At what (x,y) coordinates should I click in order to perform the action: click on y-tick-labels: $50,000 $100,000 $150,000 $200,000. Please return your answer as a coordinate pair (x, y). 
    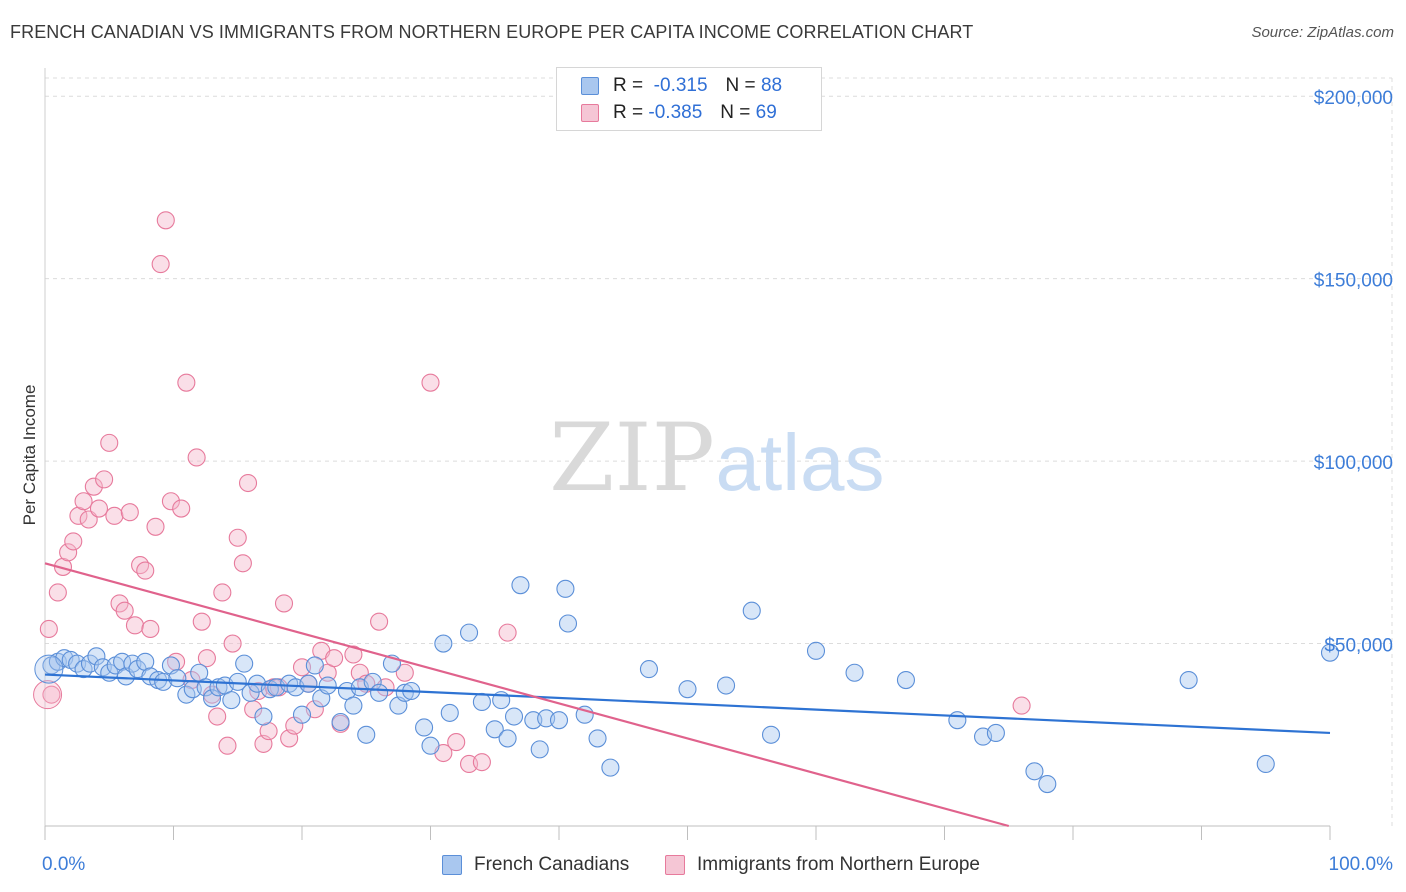
    Looking at the image, I should click on (1353, 372).